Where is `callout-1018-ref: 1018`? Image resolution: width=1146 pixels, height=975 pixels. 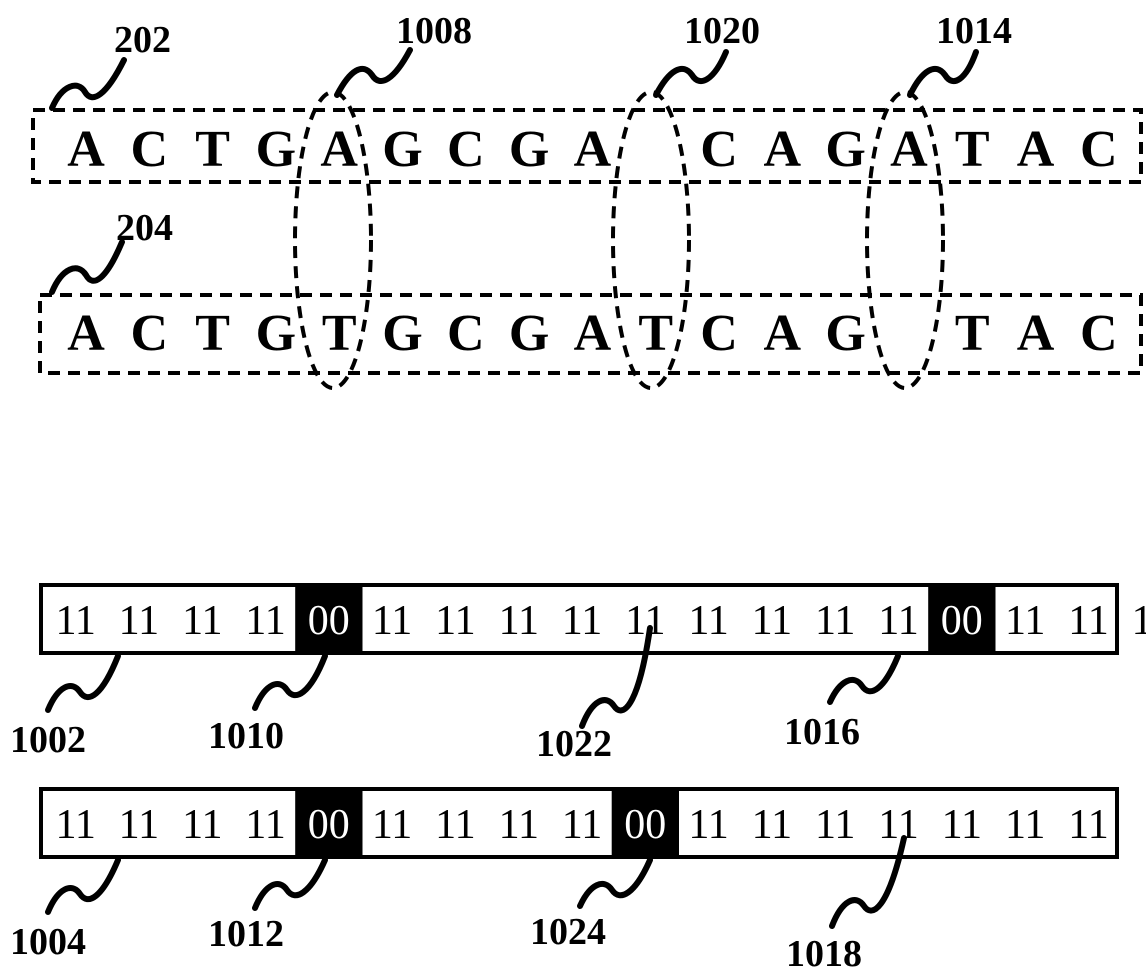 callout-1018-ref: 1018 is located at coordinates (824, 954).